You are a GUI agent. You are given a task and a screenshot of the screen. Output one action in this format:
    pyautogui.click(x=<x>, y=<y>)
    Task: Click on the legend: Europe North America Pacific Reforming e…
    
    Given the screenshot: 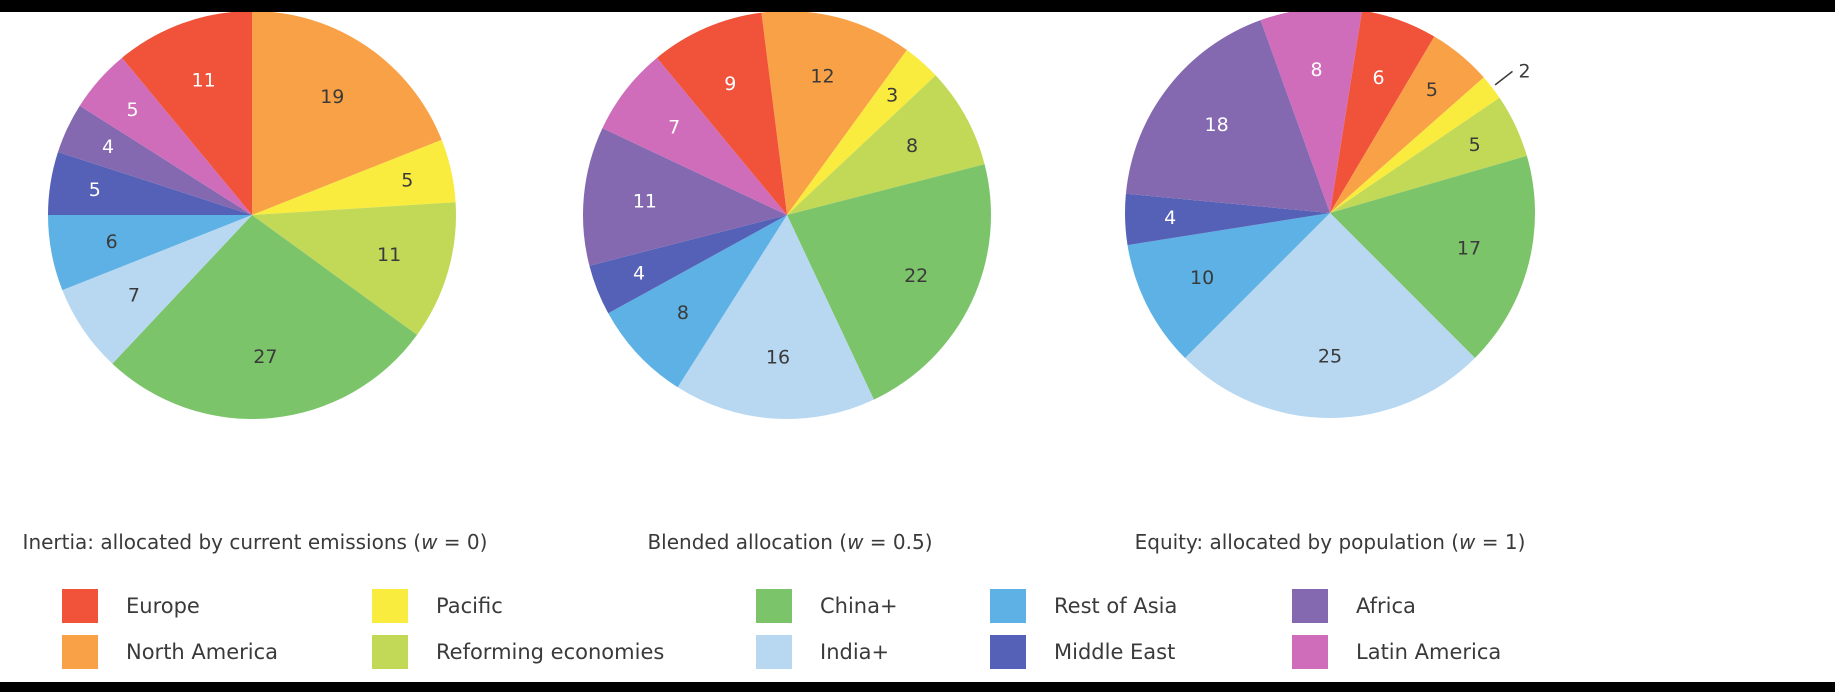 What is the action you would take?
    pyautogui.click(x=917, y=631)
    